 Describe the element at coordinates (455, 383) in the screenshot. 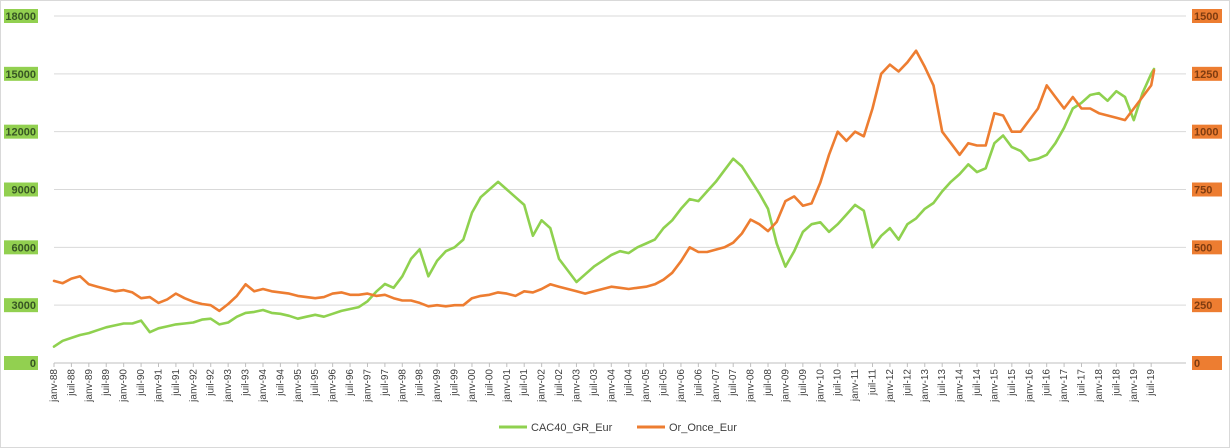

I see `x-tick-label: juil-99` at that location.